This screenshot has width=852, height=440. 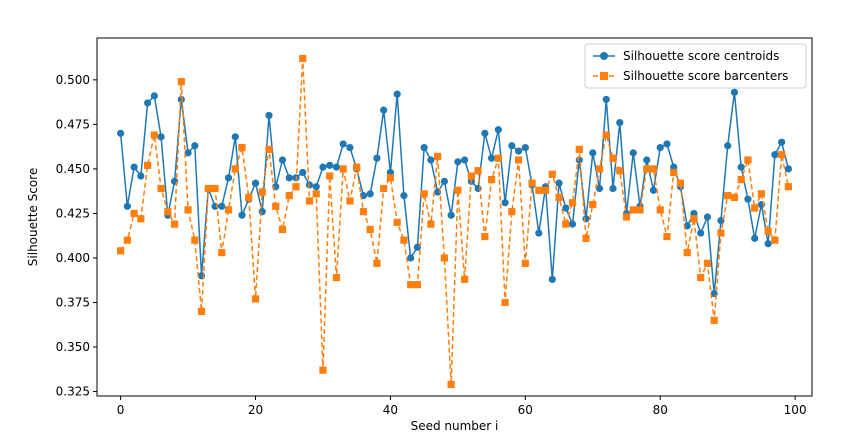 I want to click on legend-marker-barcenters, so click(x=604, y=76).